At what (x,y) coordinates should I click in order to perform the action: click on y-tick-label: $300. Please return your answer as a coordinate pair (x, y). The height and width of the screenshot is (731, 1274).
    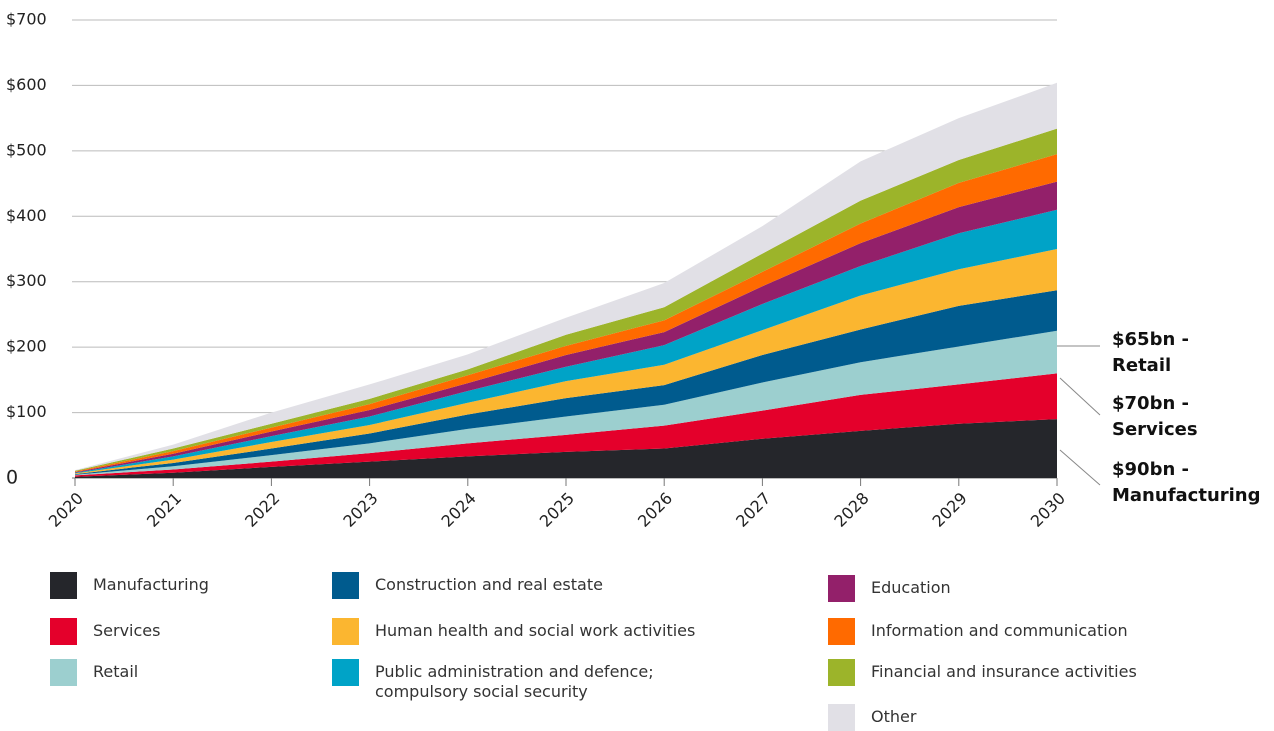
    Looking at the image, I should click on (26, 280).